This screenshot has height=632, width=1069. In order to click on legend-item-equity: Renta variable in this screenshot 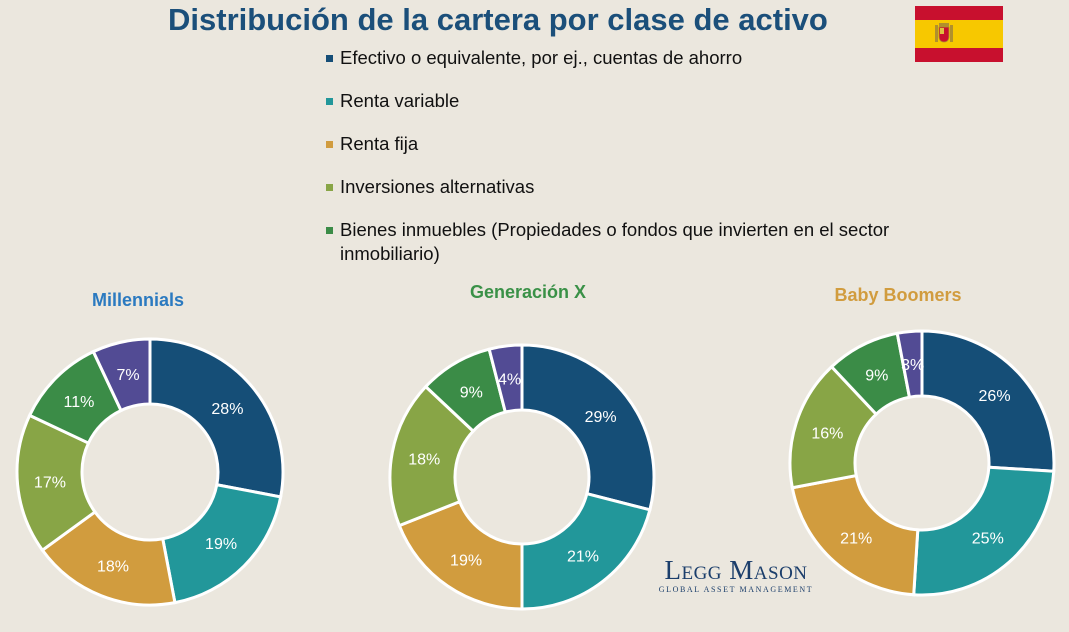, I will do `click(642, 101)`.